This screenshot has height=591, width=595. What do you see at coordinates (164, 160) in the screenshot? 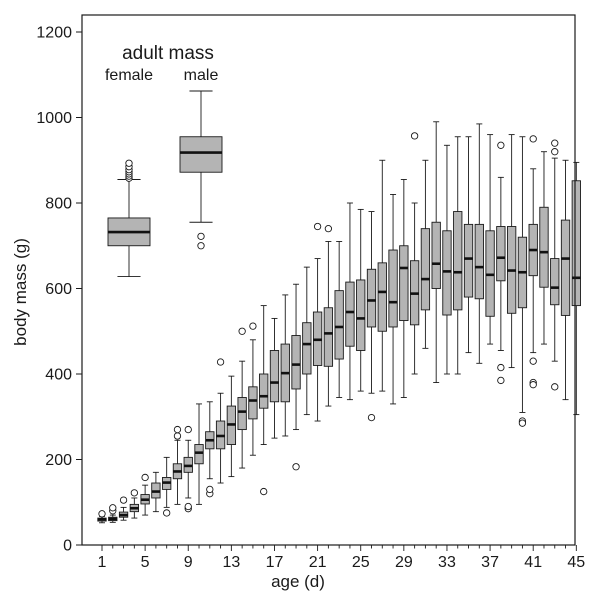
I see `adult-mass-inset: adult mass female male` at bounding box center [164, 160].